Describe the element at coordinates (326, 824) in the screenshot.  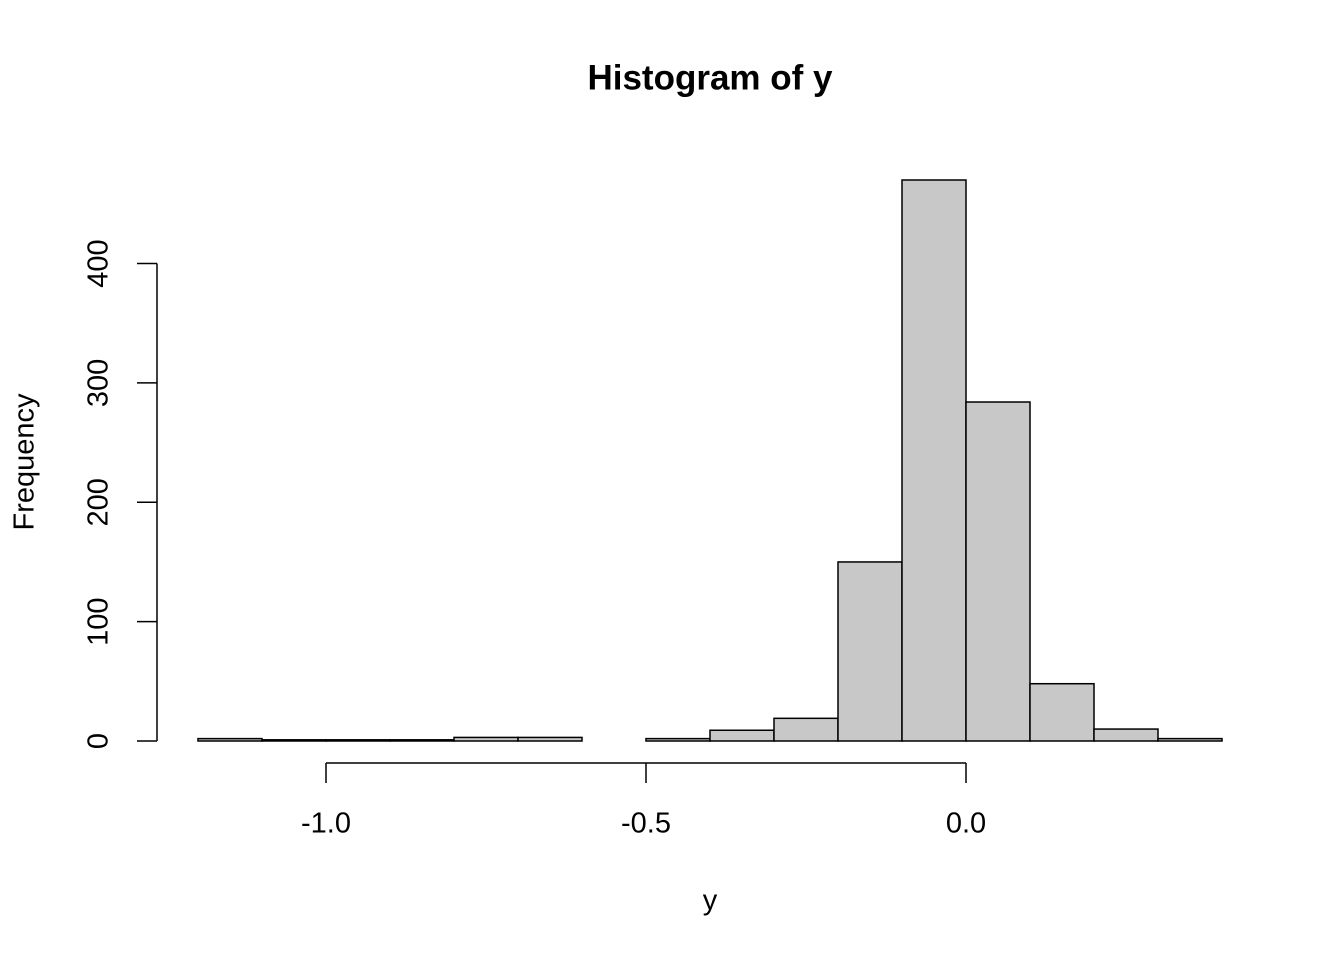
I see `x-tick-label: -1.0` at that location.